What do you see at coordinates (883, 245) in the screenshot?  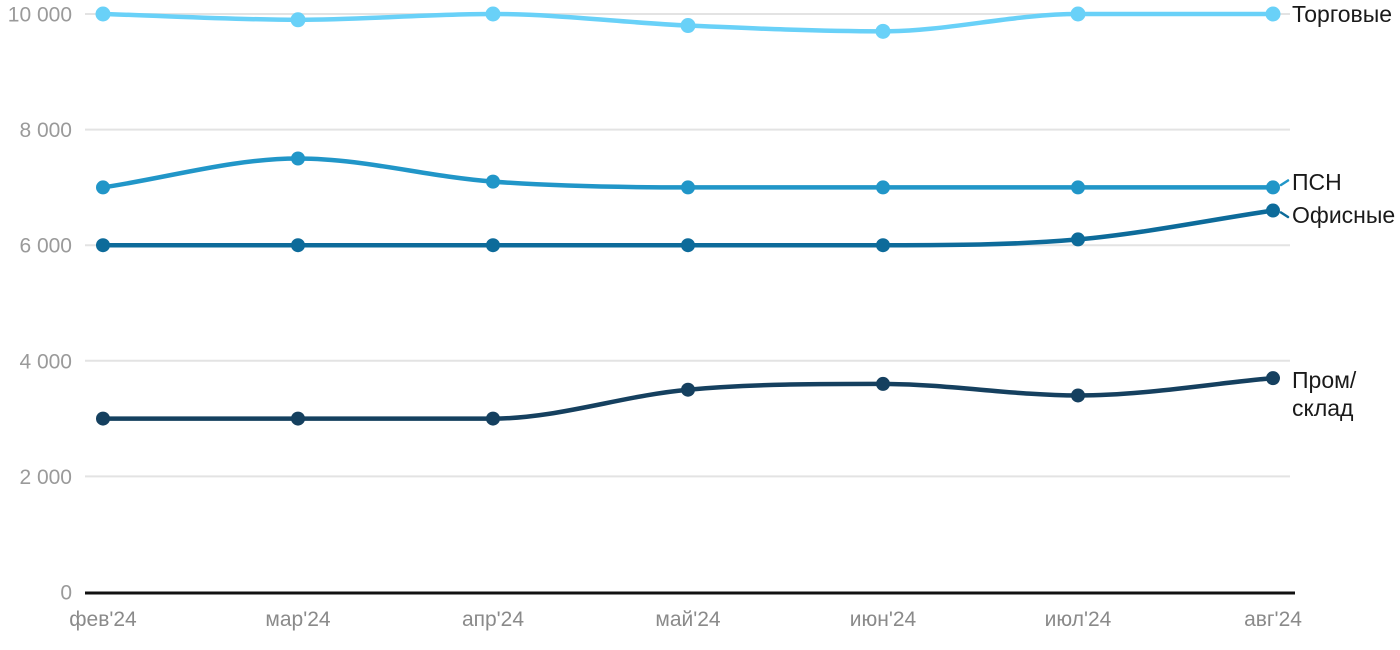 I see `data-point-ofisnye-июн'24` at bounding box center [883, 245].